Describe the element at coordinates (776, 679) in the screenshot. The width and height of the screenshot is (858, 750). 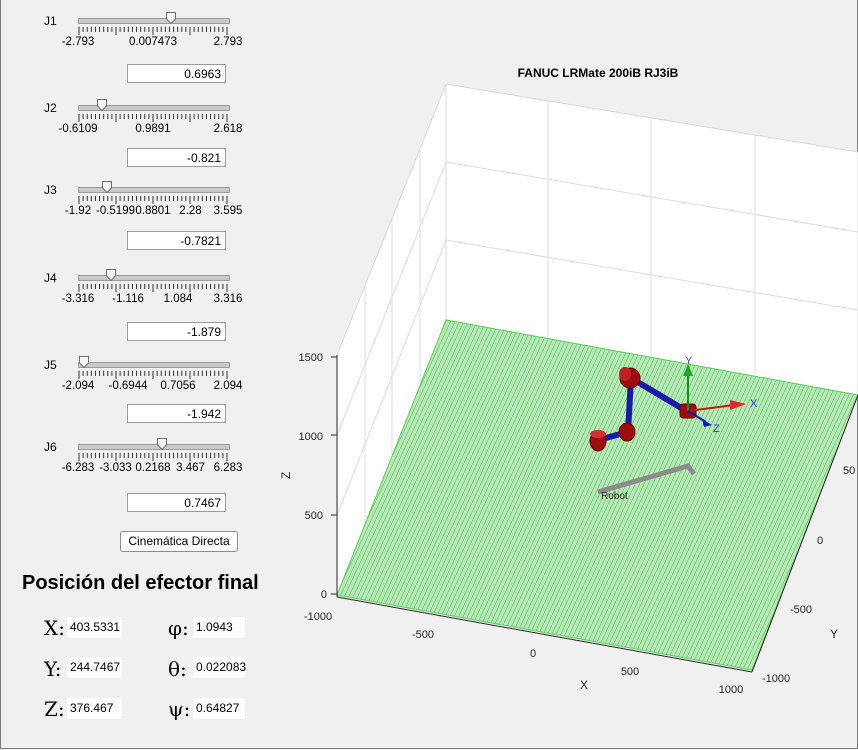
I see `y-tick-label: -1000` at that location.